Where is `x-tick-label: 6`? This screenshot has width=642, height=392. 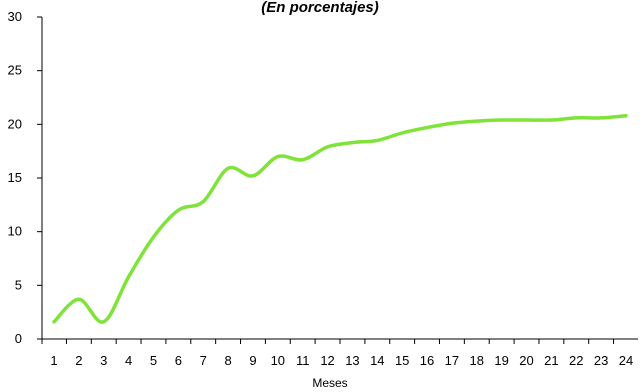
x-tick-label: 6 is located at coordinates (178, 360).